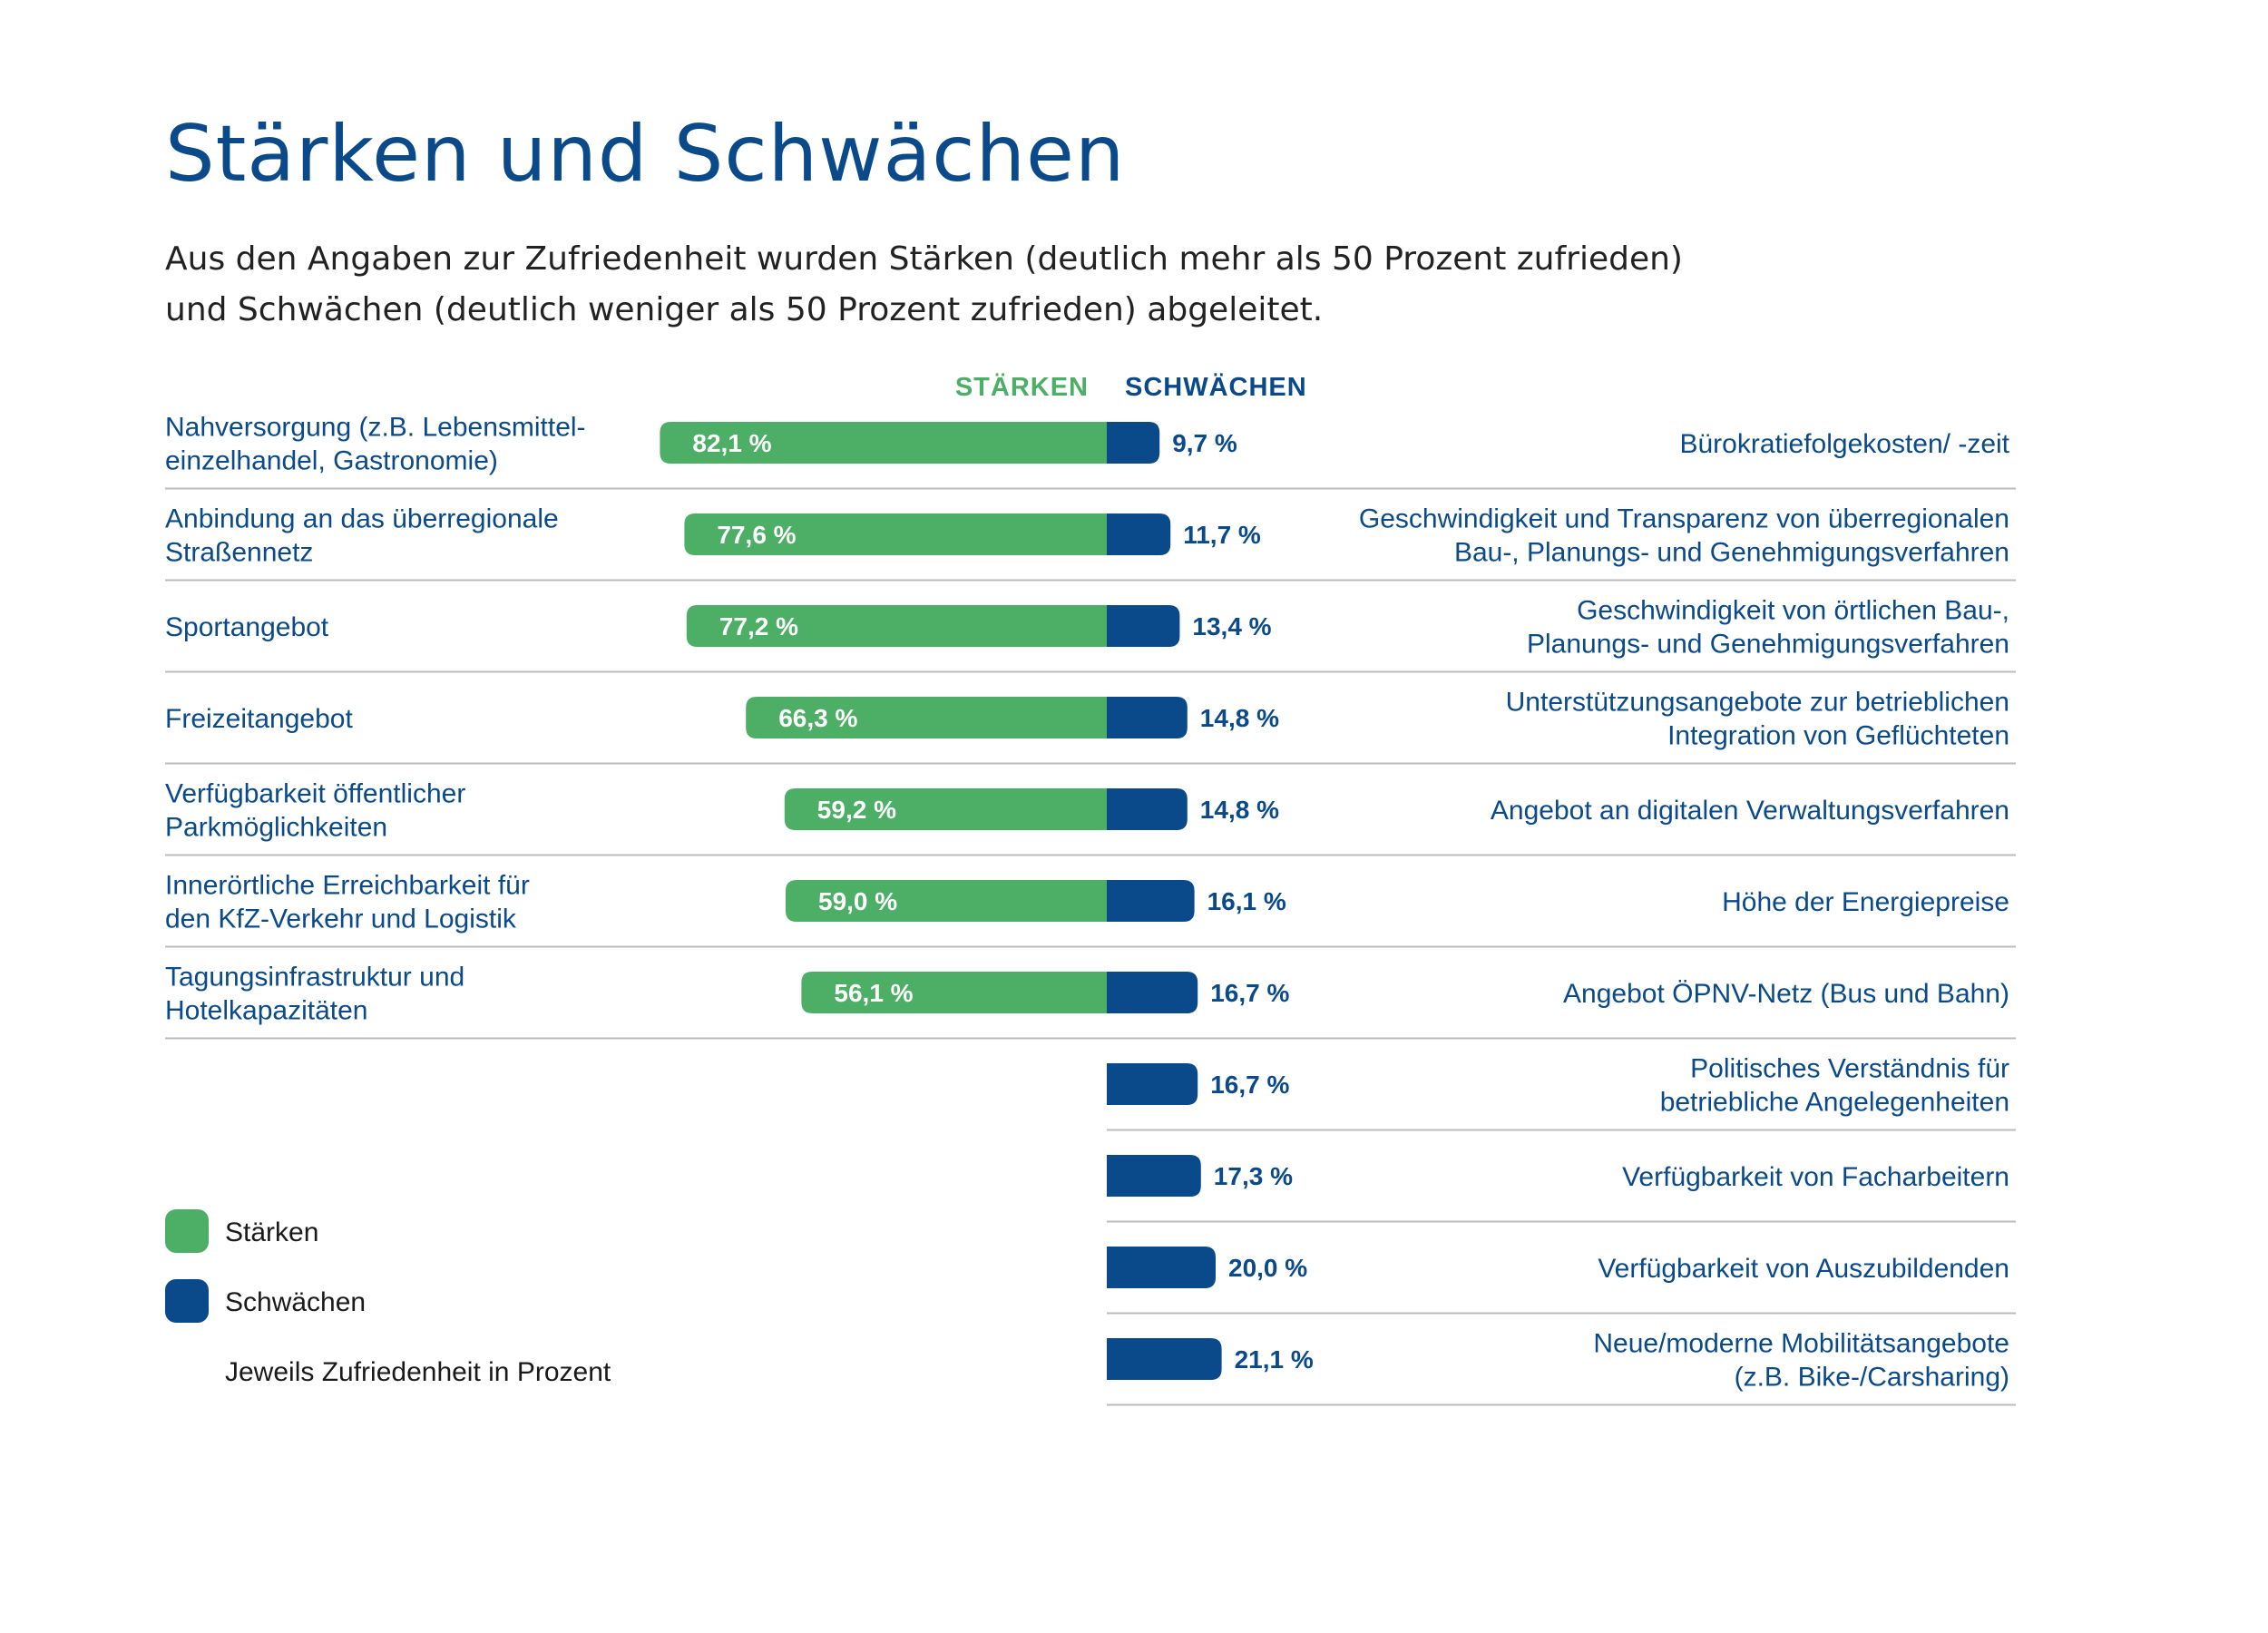 The width and height of the screenshot is (2268, 1633). I want to click on page-title: Stärken und Schwächen, so click(645, 154).